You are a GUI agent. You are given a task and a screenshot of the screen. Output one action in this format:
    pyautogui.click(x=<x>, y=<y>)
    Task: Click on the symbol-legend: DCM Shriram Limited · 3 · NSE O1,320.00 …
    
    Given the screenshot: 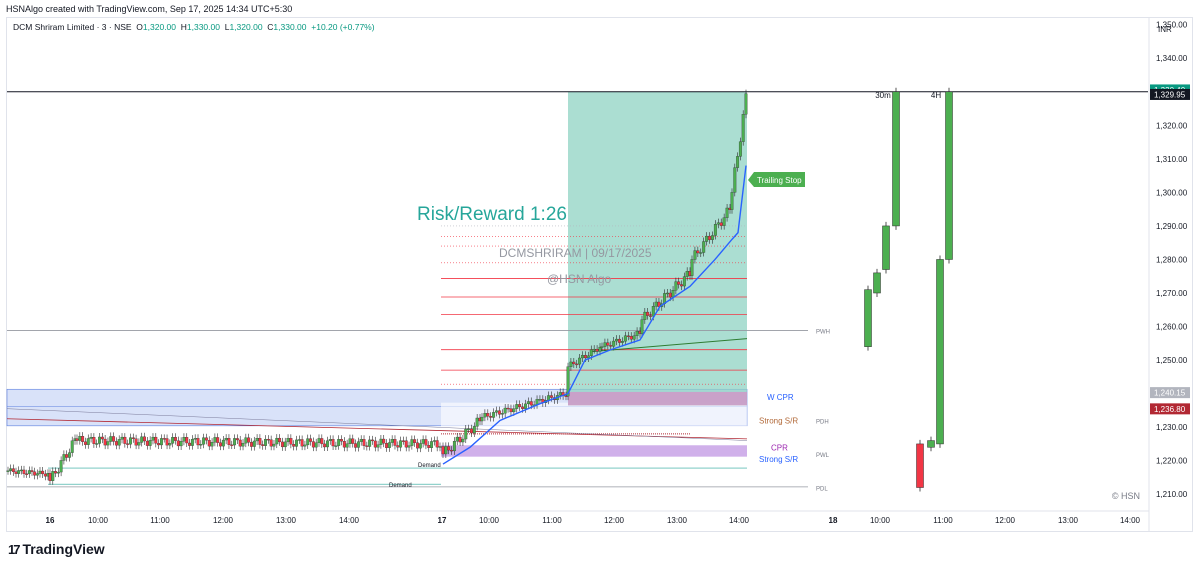 What is the action you would take?
    pyautogui.click(x=194, y=27)
    